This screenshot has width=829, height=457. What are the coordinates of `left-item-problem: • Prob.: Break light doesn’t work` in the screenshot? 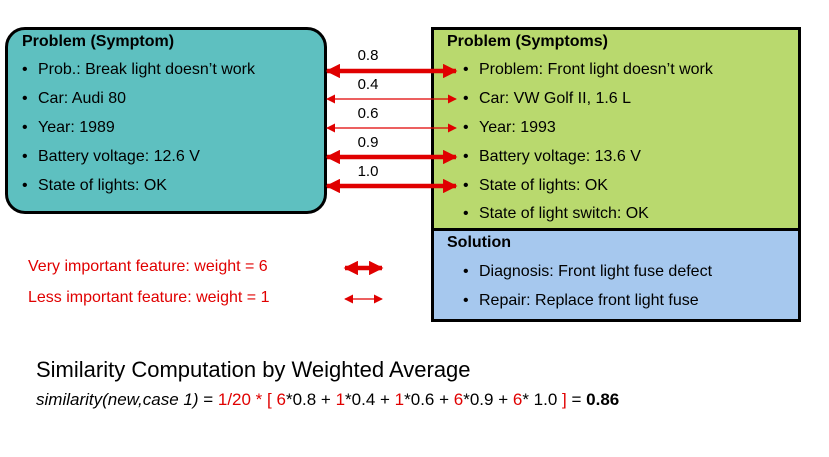 It's located at (138, 69).